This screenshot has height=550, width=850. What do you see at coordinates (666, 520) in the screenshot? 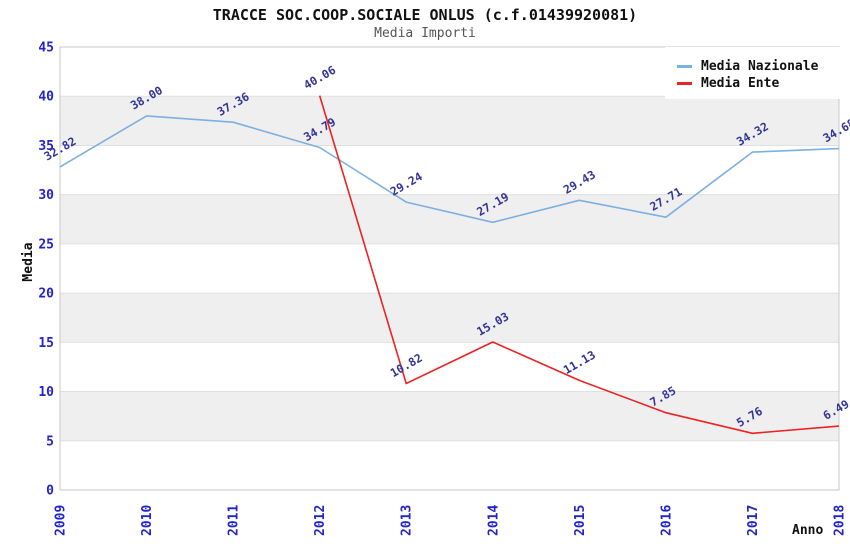
I see `x-tick-label: 2016` at bounding box center [666, 520].